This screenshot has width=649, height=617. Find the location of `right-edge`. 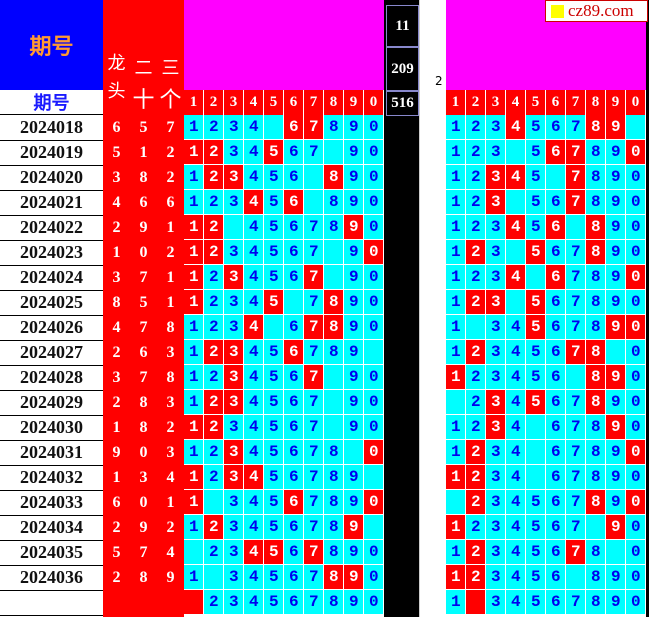

right-edge is located at coordinates (647, 308).